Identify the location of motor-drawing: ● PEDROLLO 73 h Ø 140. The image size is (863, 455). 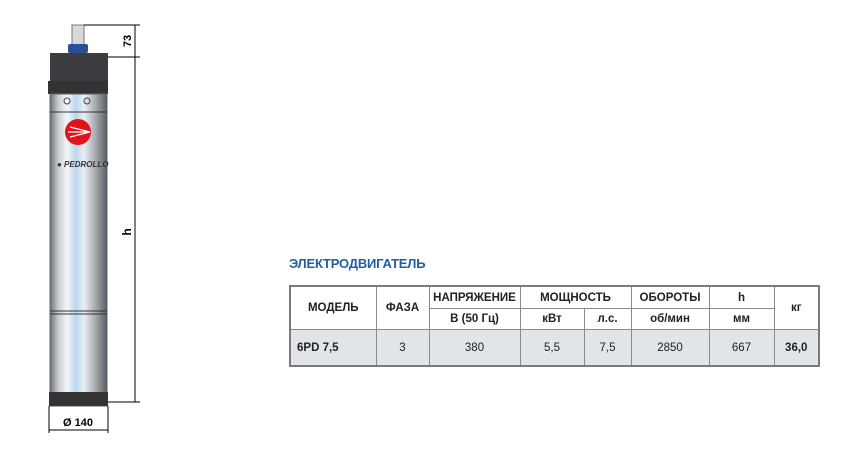
(94, 228).